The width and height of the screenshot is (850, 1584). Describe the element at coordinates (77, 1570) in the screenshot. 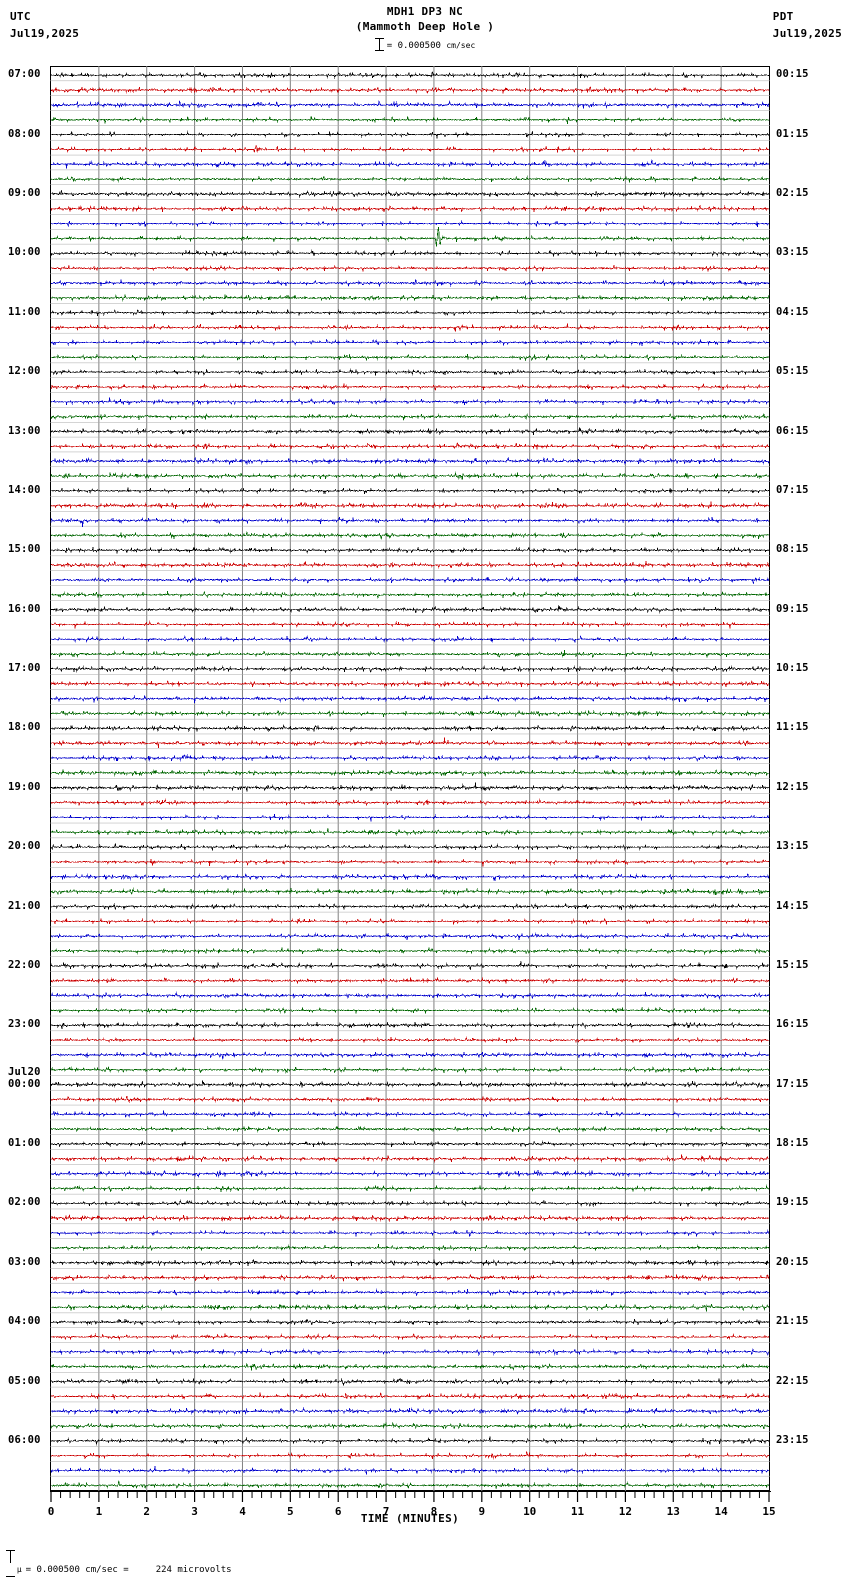

I see `footer-scale-label: = 0.000500 cm/sec =` at that location.